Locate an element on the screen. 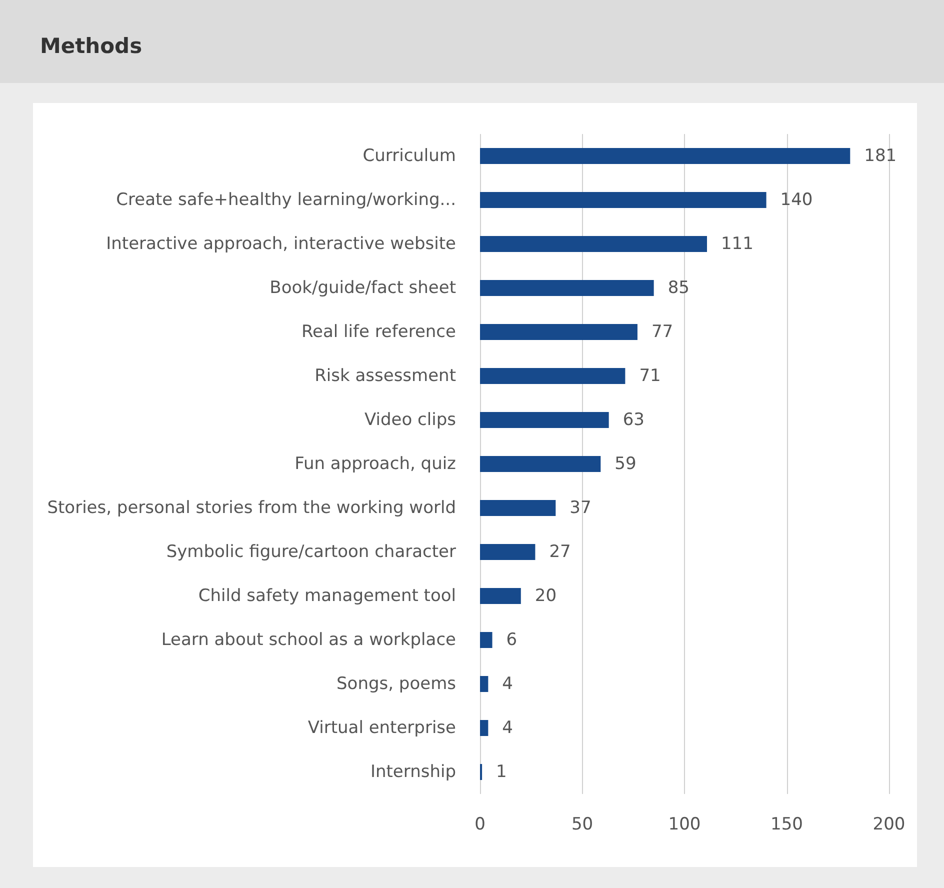 This screenshot has height=888, width=944. data-label: 85 is located at coordinates (679, 288).